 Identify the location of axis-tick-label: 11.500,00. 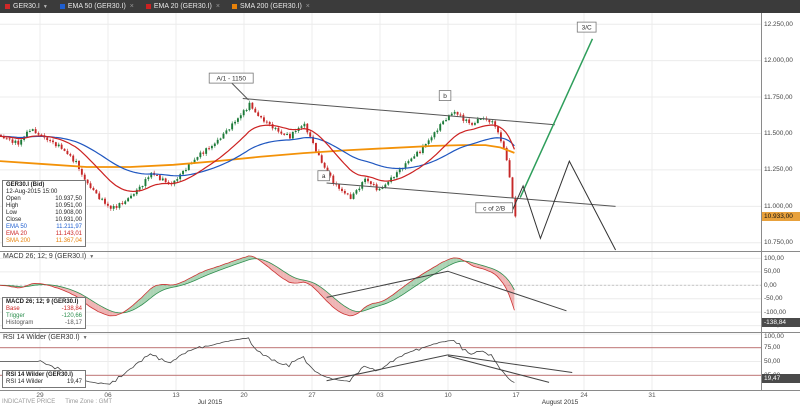
(778, 133).